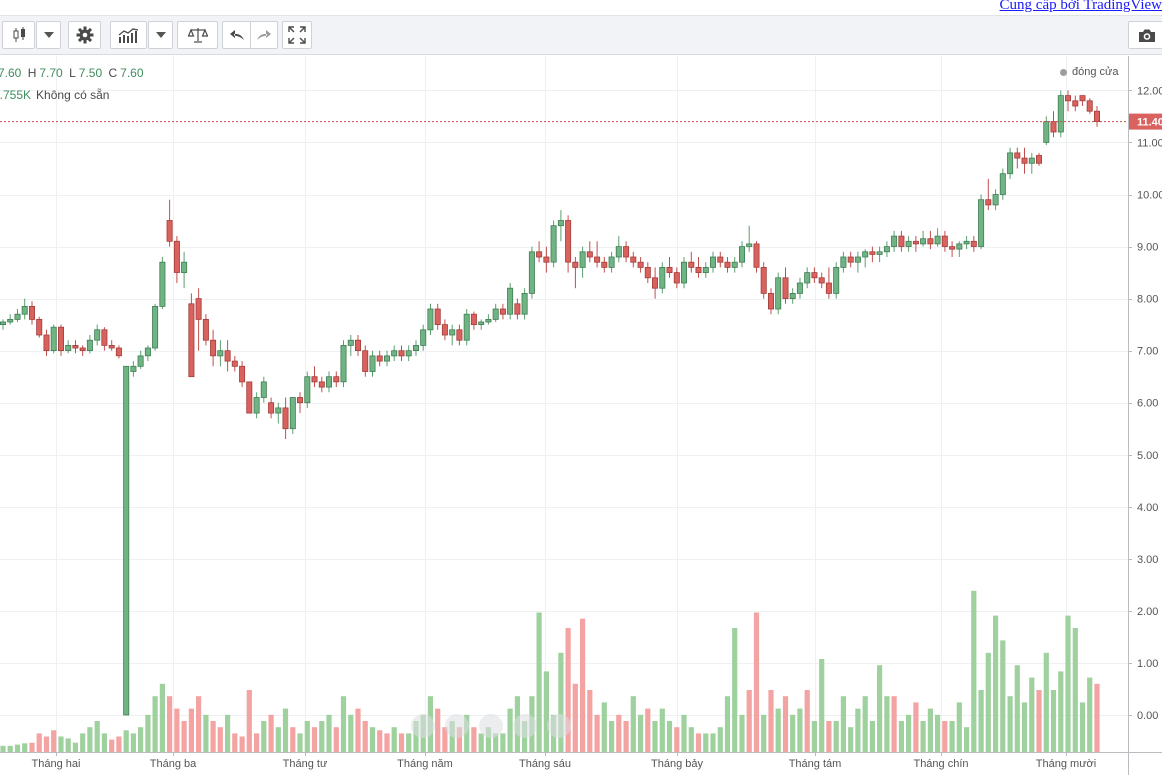  I want to click on indicators-dropdown-button, so click(160, 35).